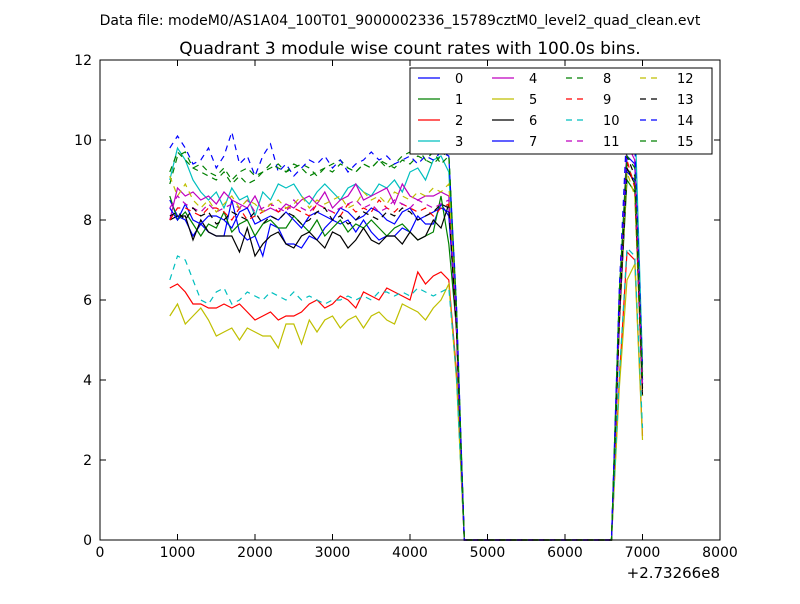 This screenshot has width=800, height=604. I want to click on legend-label-14: 14, so click(685, 121).